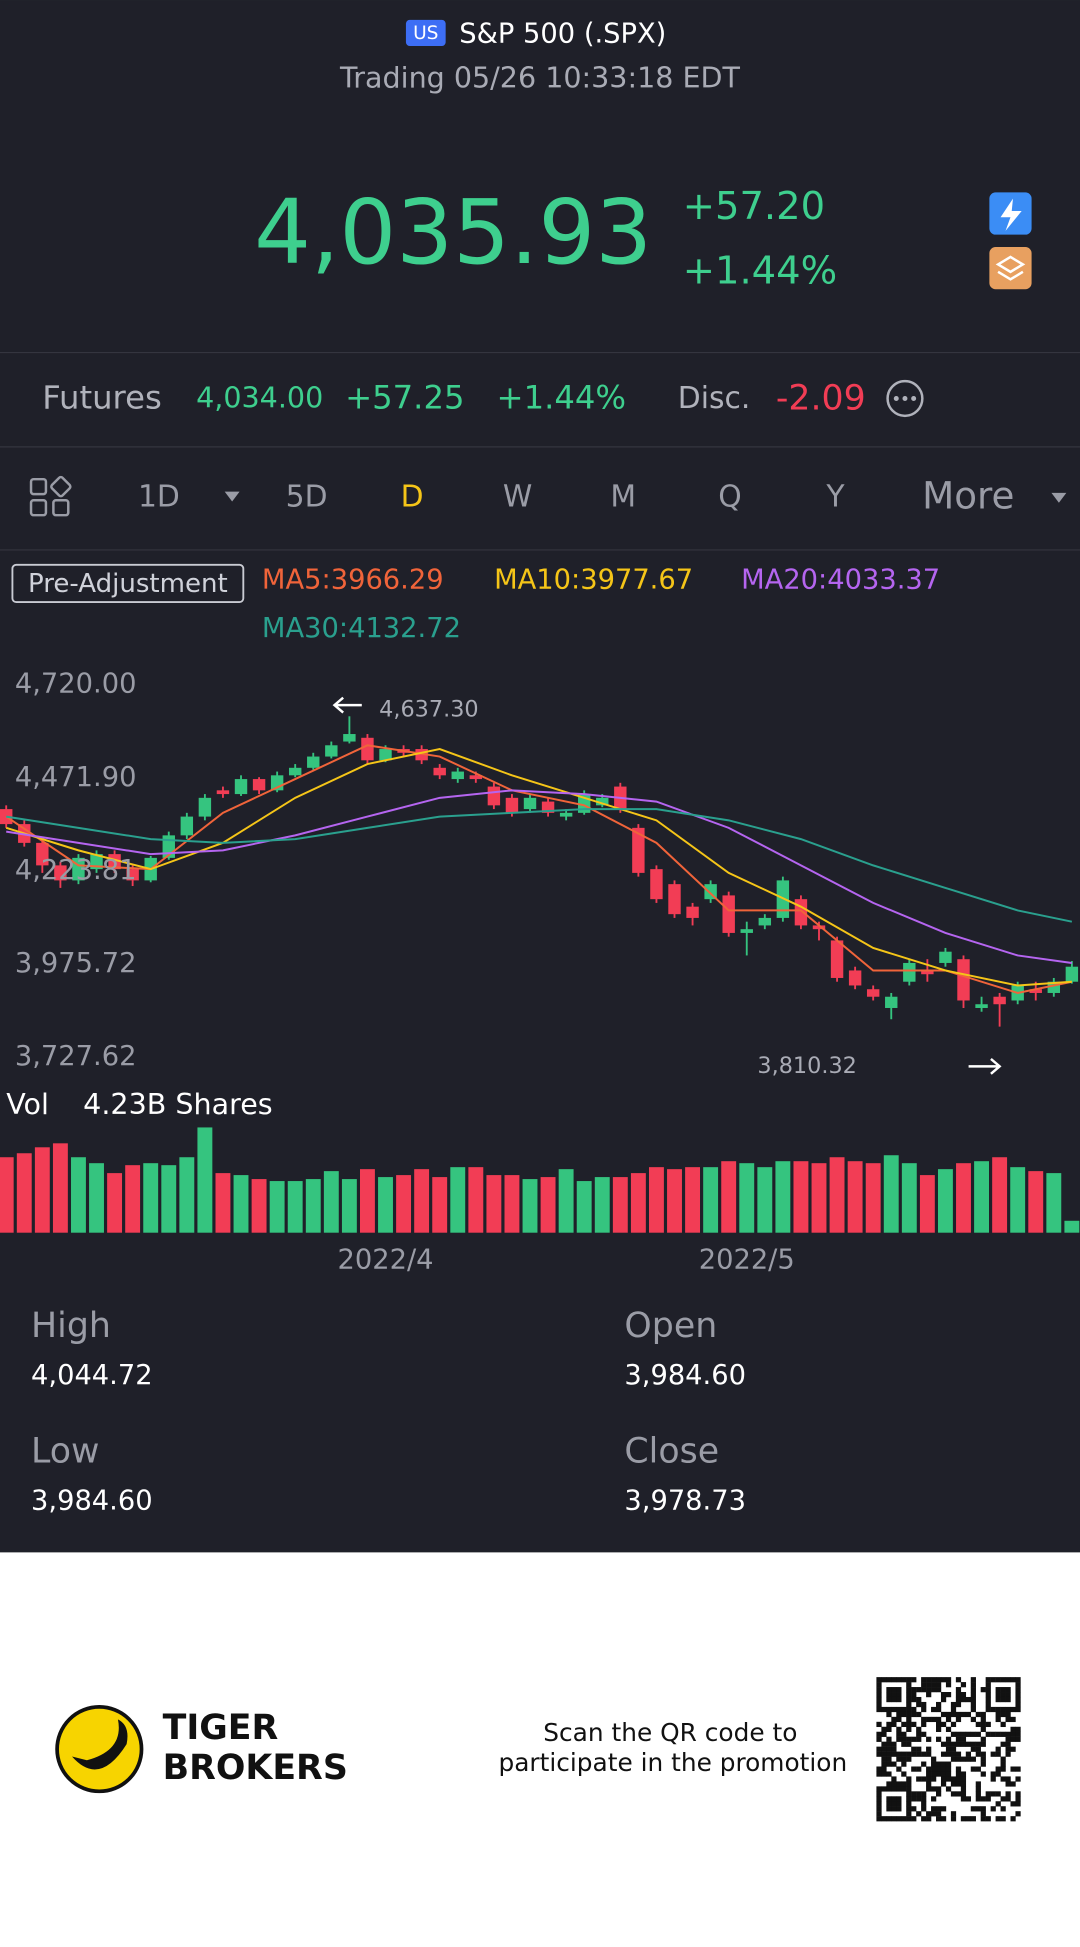  I want to click on tab: More, so click(968, 495).